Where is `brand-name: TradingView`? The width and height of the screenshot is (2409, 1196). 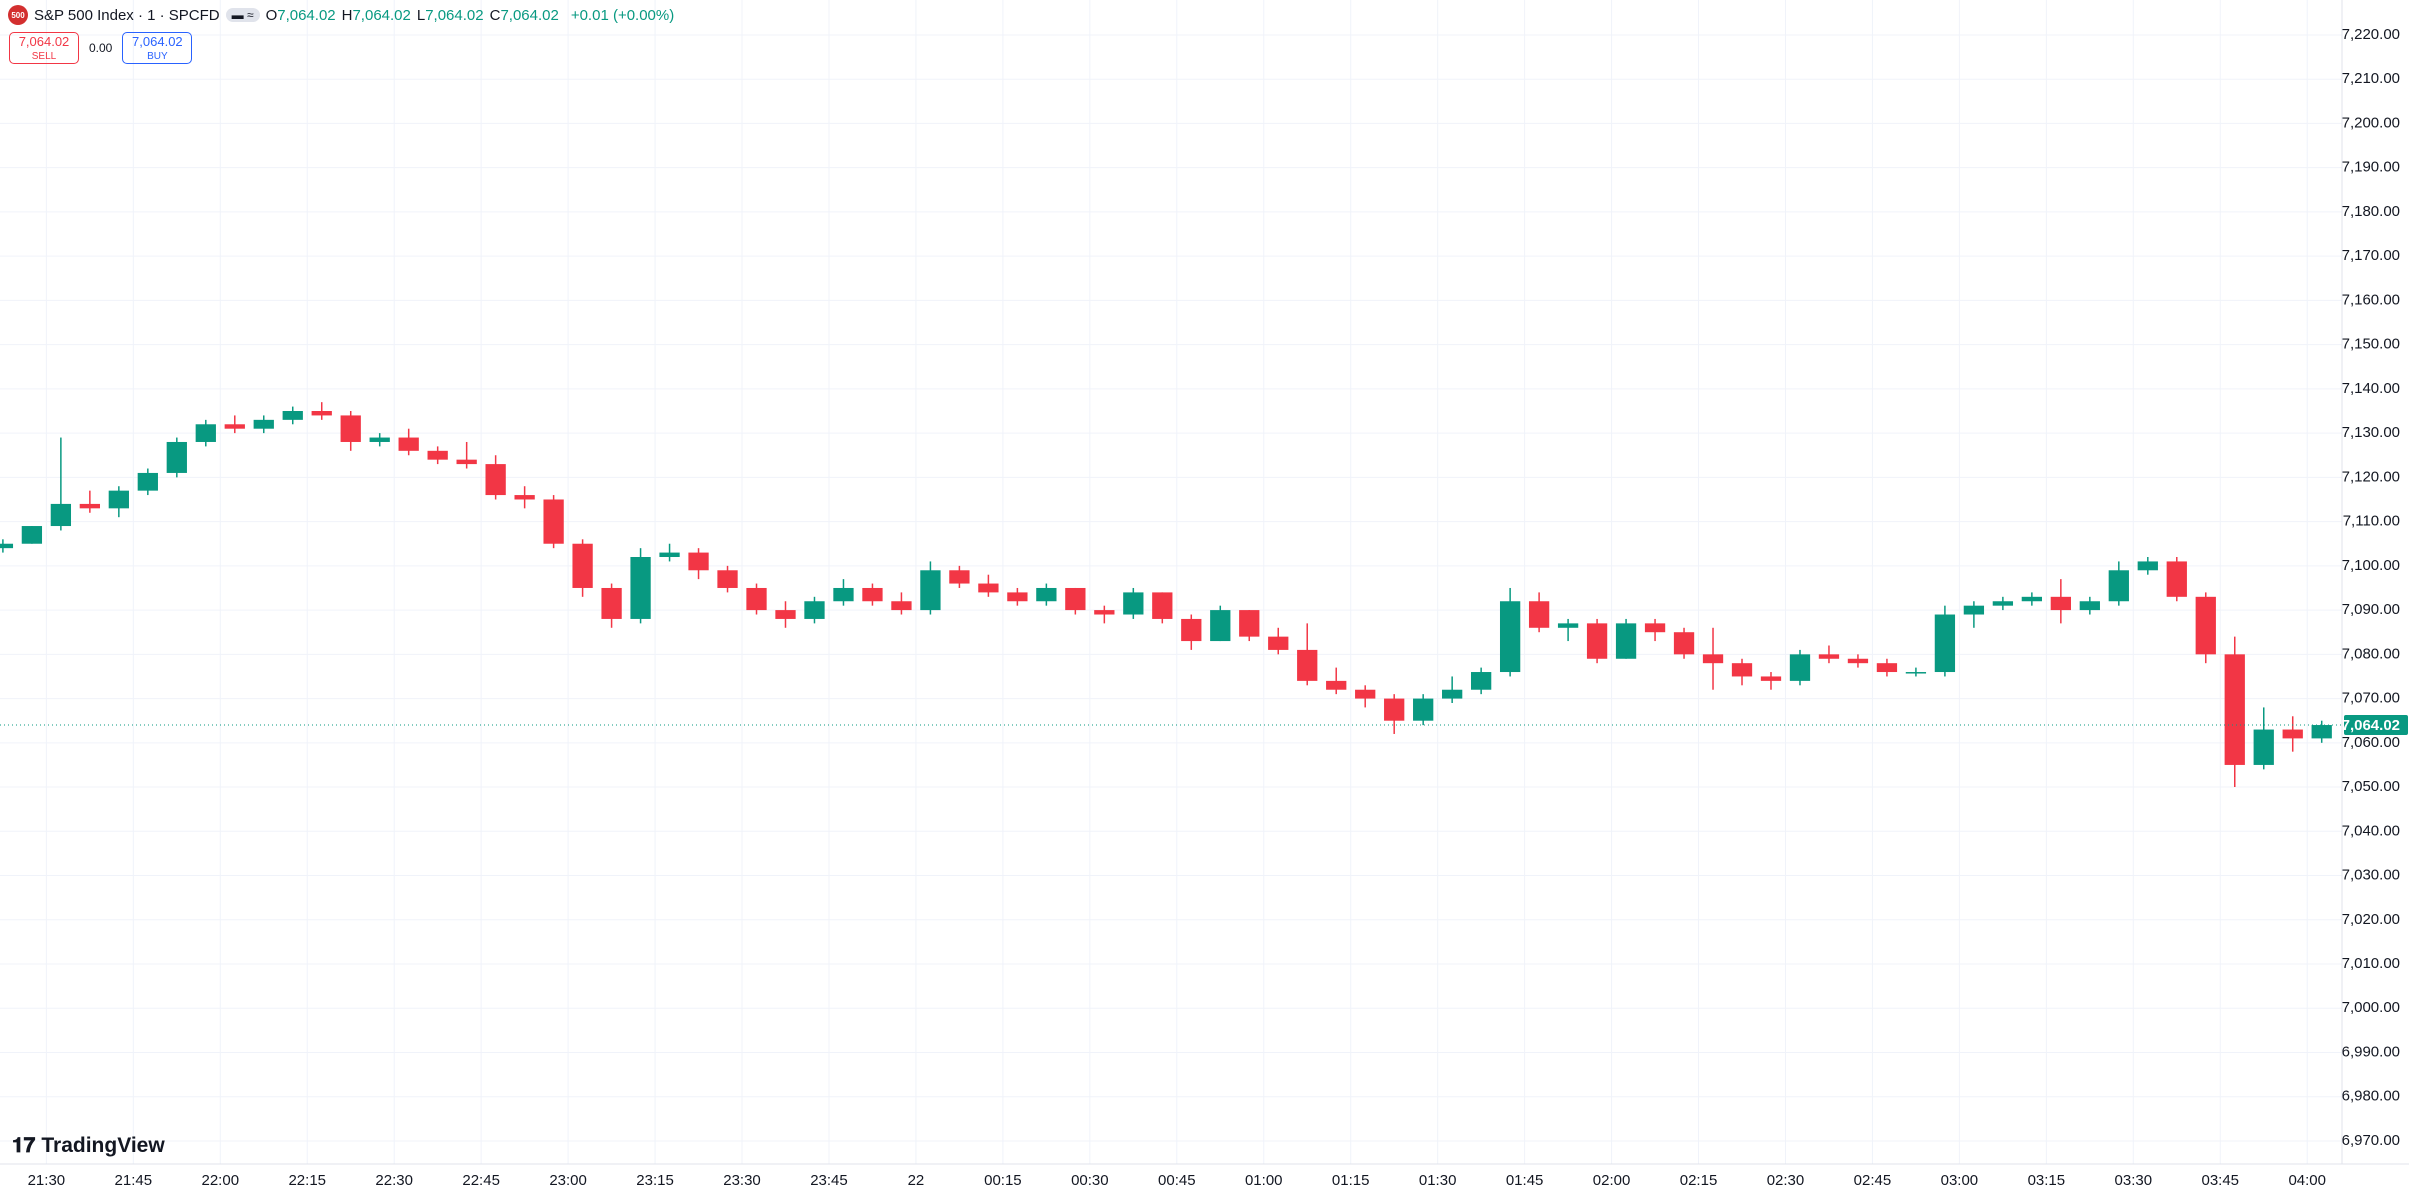
brand-name: TradingView is located at coordinates (103, 1145).